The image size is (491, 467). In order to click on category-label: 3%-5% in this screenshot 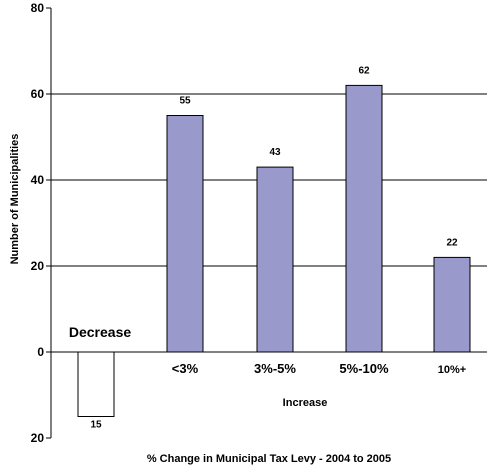, I will do `click(275, 368)`.